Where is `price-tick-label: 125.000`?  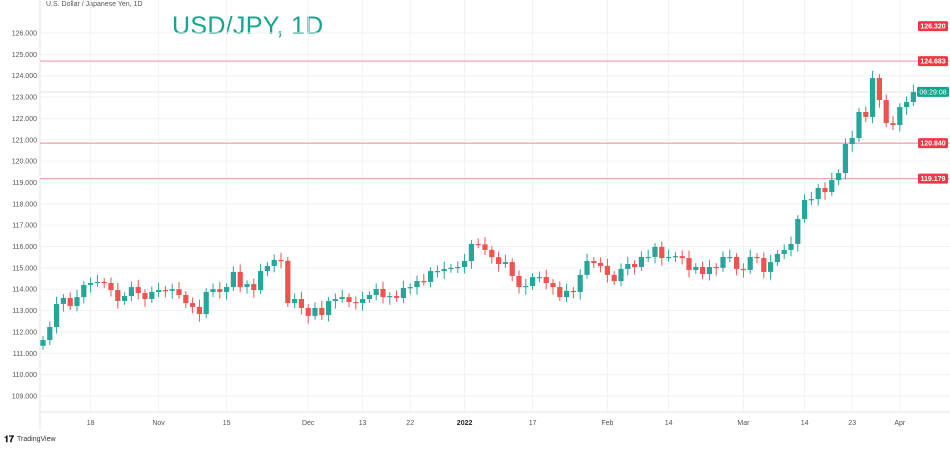
price-tick-label: 125.000 is located at coordinates (24, 55).